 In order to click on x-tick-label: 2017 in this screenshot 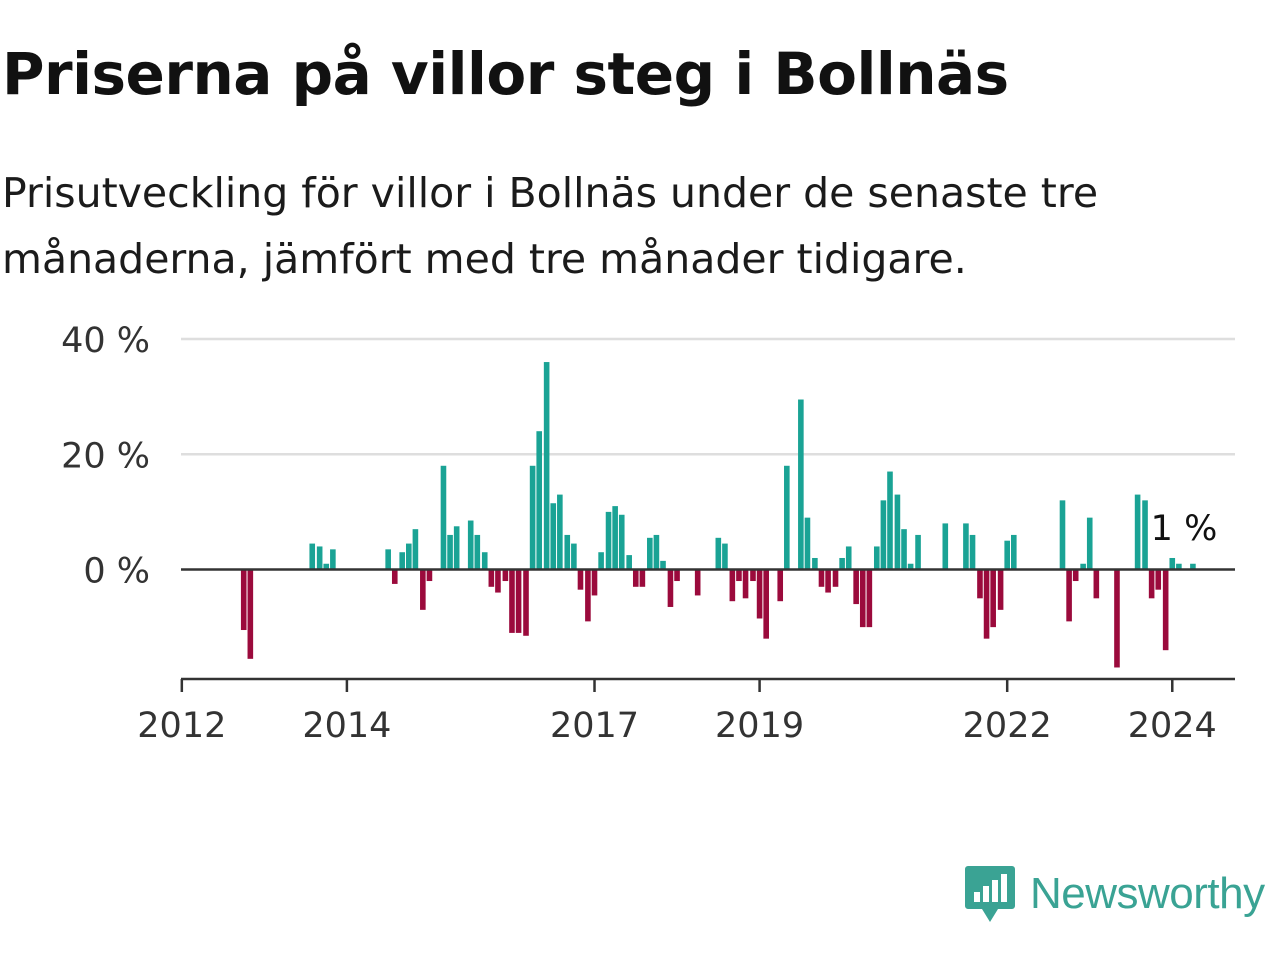, I will do `click(594, 726)`.